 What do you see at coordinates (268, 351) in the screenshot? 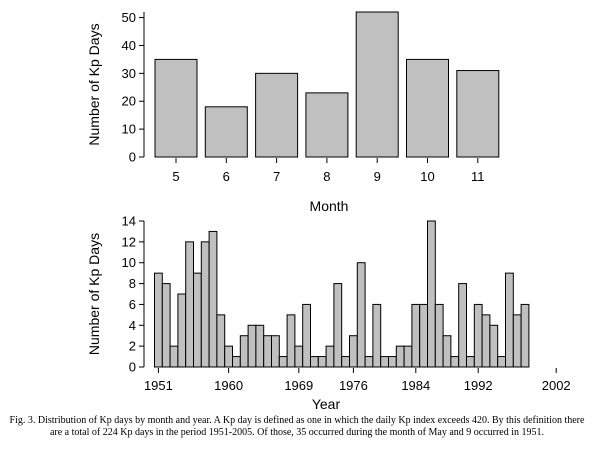
I see `bar-year-1965` at bounding box center [268, 351].